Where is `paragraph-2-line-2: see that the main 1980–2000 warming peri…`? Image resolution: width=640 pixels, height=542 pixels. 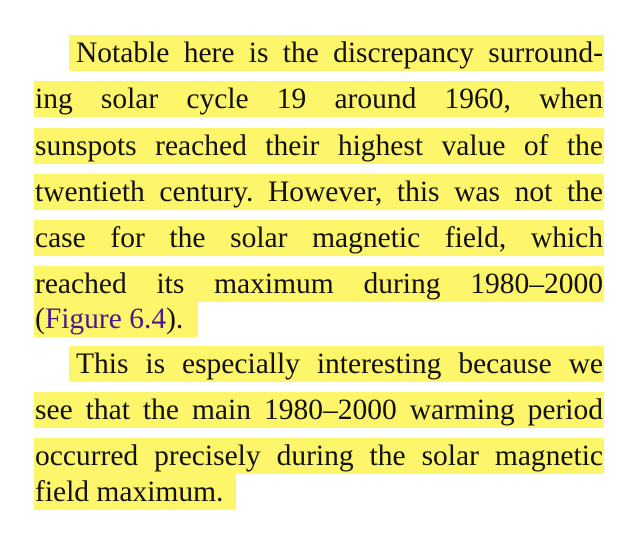
paragraph-2-line-2: see that the main 1980–2000 warming peri… is located at coordinates (320, 410).